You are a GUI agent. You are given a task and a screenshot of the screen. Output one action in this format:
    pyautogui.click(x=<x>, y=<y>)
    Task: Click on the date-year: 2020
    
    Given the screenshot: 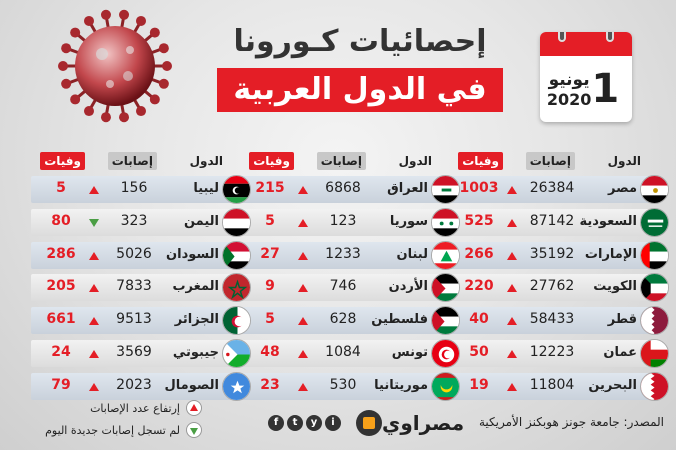 What is the action you would take?
    pyautogui.click(x=569, y=99)
    